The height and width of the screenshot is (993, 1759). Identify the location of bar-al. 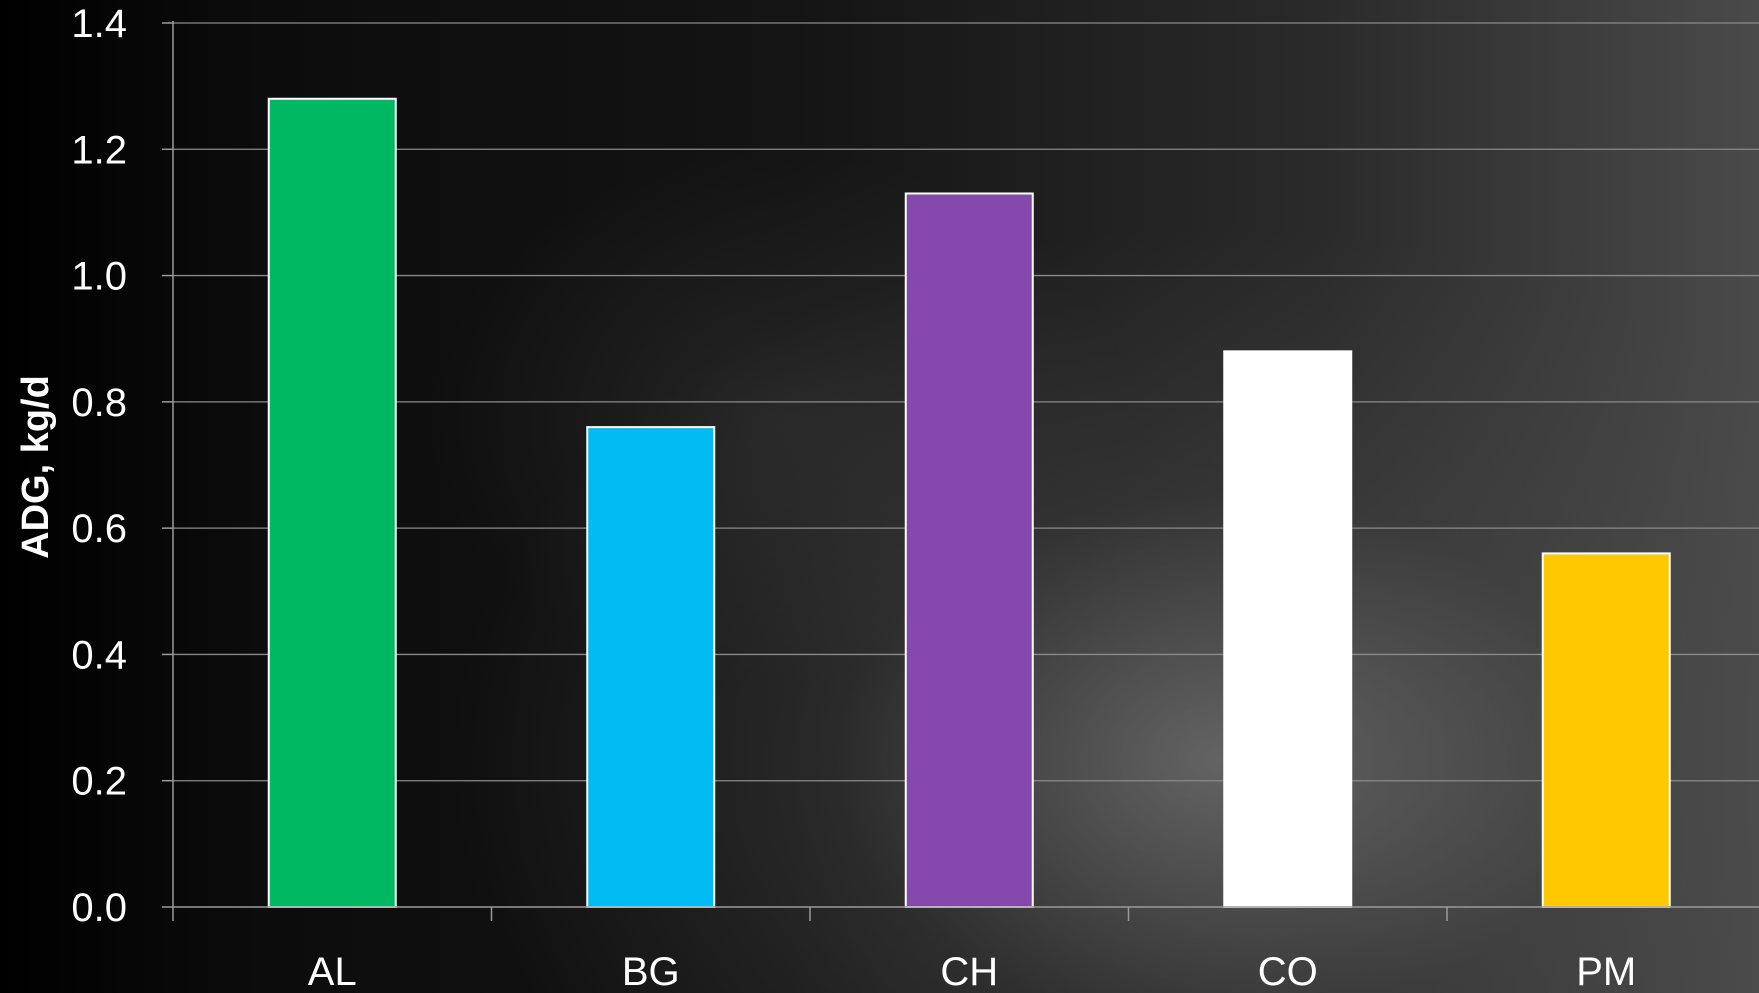
(332, 503).